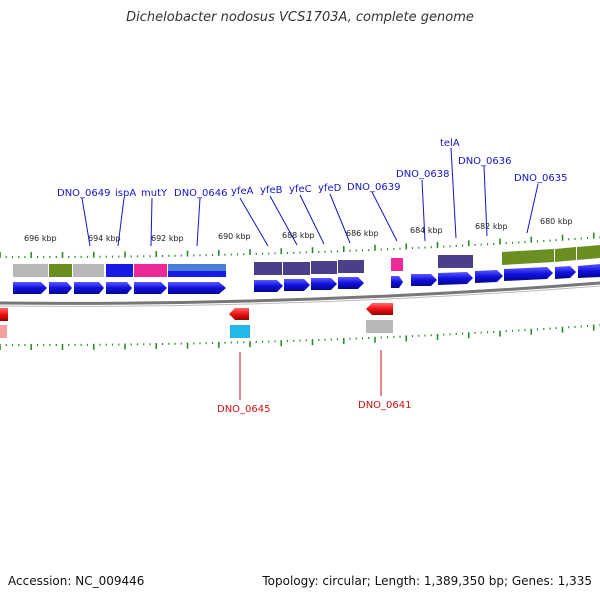 This screenshot has height=600, width=600. Describe the element at coordinates (314, 407) in the screenshot. I see `reverse-labels: DNO_0645 DNO_0641` at that location.